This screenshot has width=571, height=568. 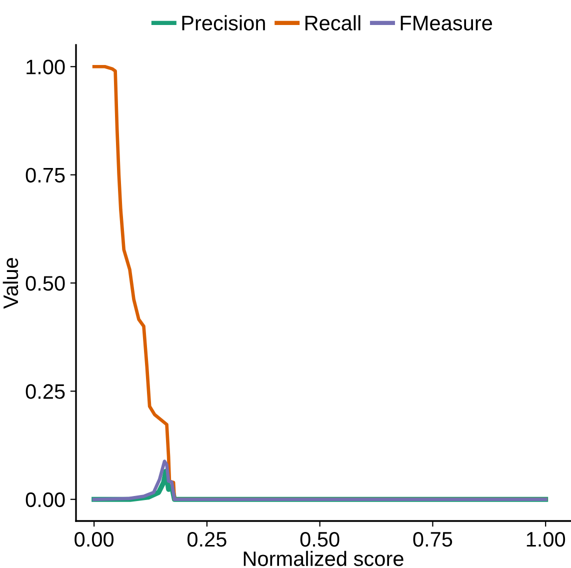 What do you see at coordinates (546, 539) in the screenshot?
I see `x-tick-label: 1.00` at bounding box center [546, 539].